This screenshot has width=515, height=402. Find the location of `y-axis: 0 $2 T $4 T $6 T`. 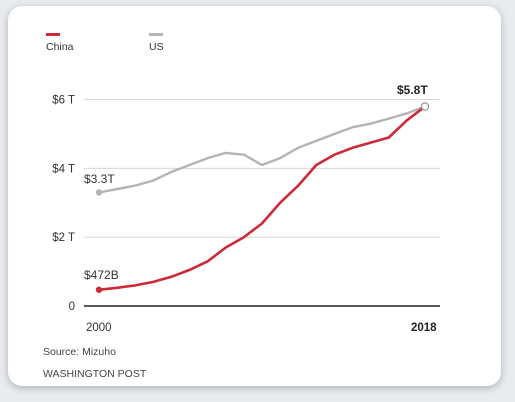

y-axis: 0 $2 T $4 T $6 T is located at coordinates (63, 204).